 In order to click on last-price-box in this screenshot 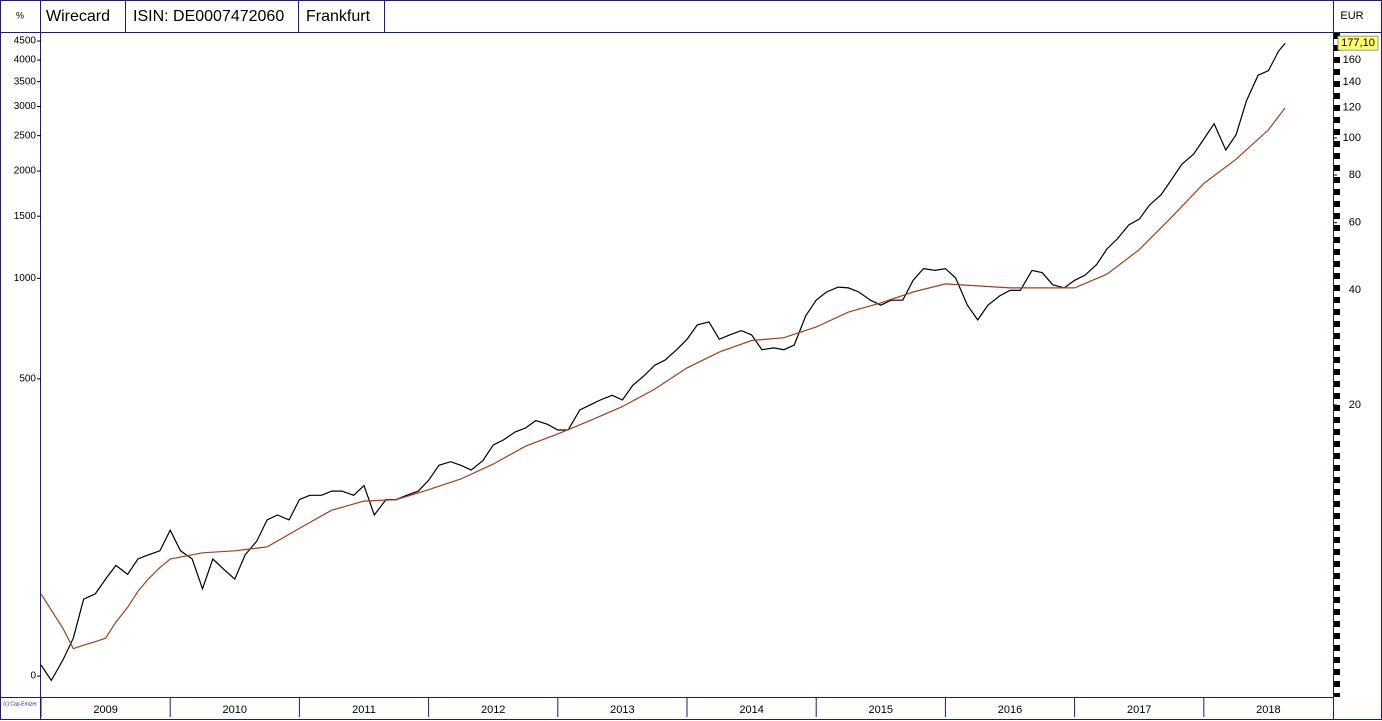, I will do `click(1358, 43)`.